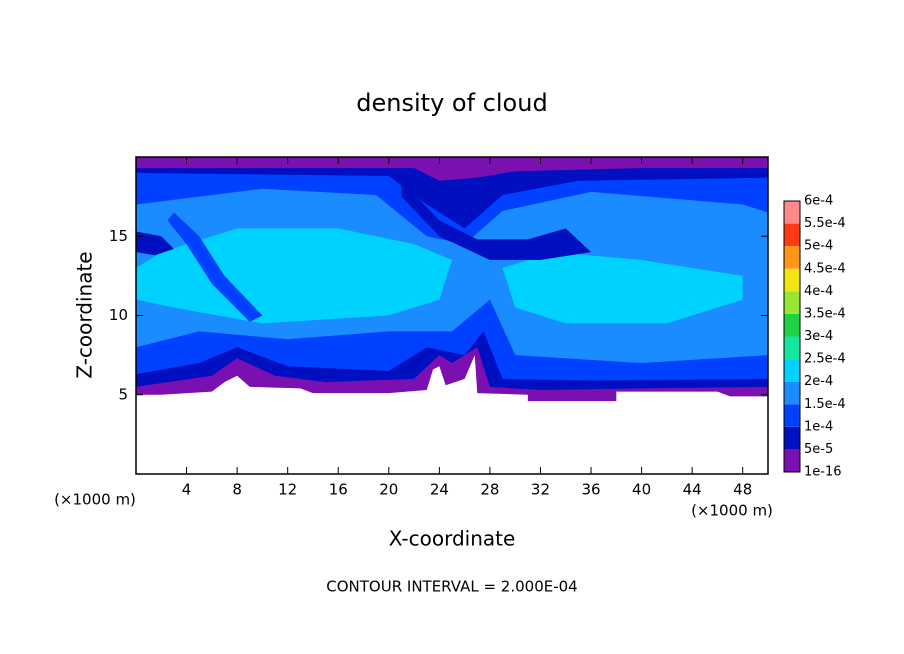  Describe the element at coordinates (118, 236) in the screenshot. I see `y-tick-label: 15` at that location.